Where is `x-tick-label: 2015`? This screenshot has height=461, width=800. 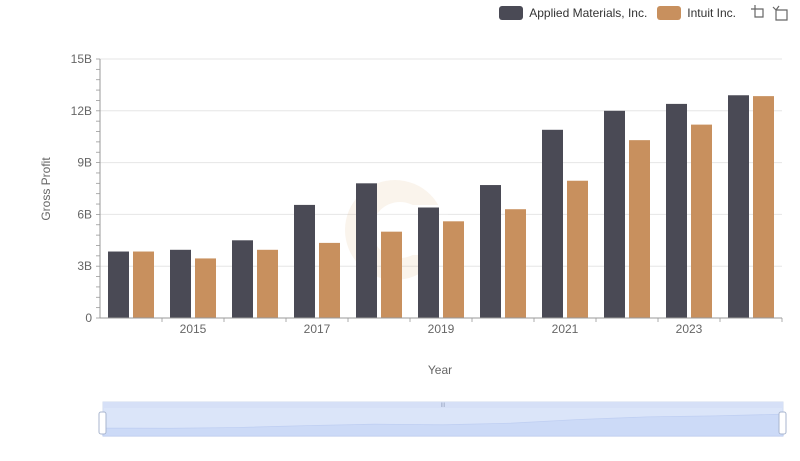 x-tick-label: 2015 is located at coordinates (193, 329).